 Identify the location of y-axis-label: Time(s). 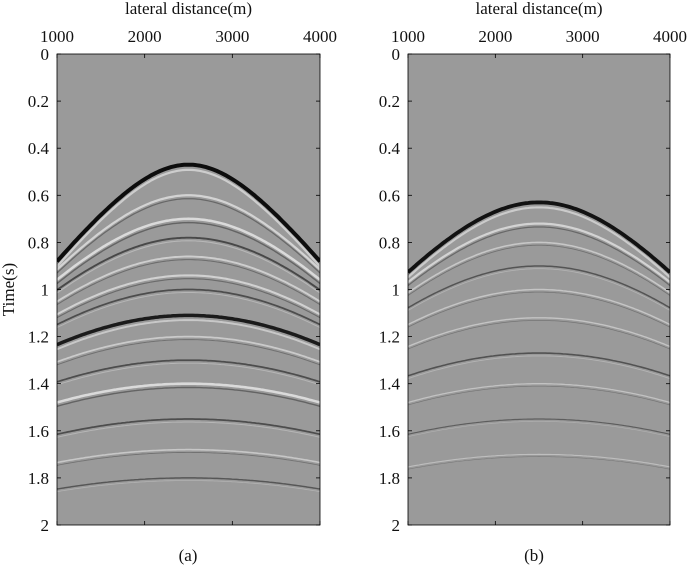
(9, 289).